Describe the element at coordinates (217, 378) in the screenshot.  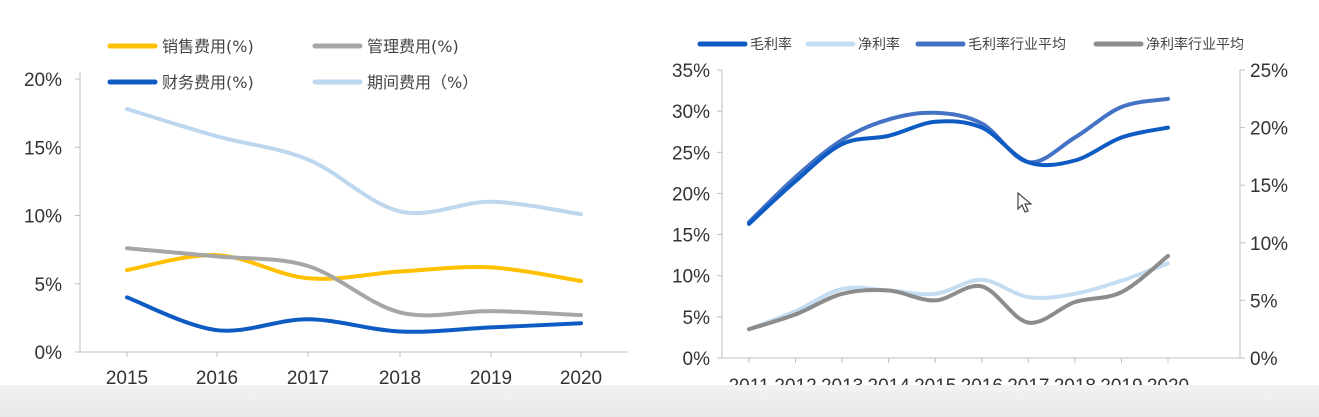
I see `x-tick-label: 2016` at that location.